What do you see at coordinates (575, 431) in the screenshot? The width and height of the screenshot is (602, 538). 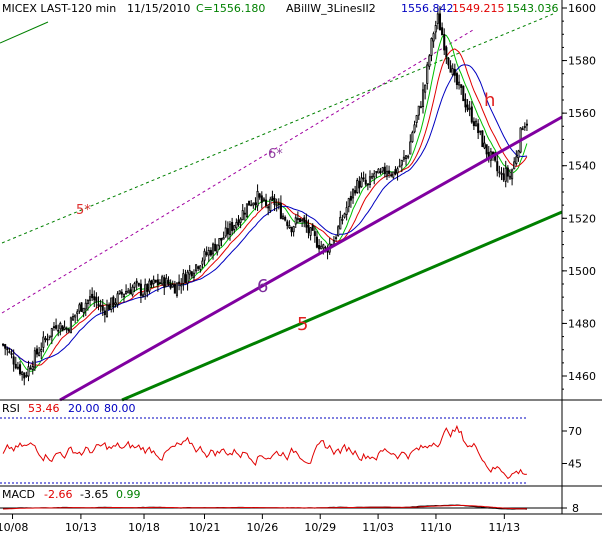 I see `rsi-tick-label: 70` at bounding box center [575, 431].